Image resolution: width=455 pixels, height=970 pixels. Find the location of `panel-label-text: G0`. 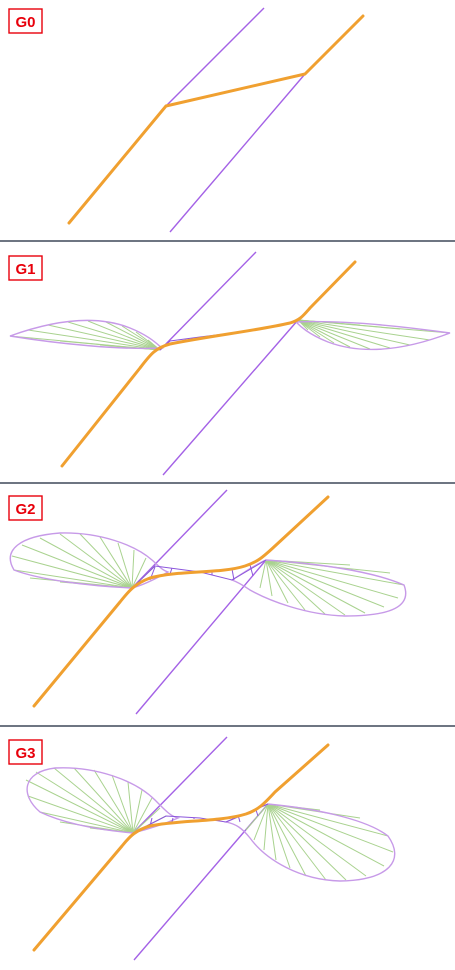

panel-label-text: G0 is located at coordinates (25, 22).